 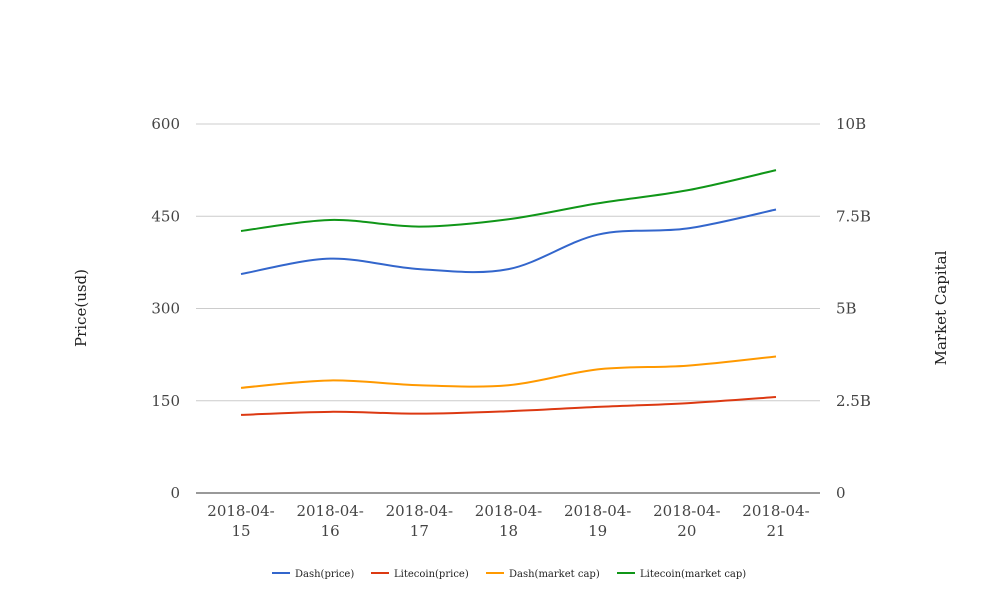 I want to click on y-axis-title: Price(usd), so click(x=81, y=308).